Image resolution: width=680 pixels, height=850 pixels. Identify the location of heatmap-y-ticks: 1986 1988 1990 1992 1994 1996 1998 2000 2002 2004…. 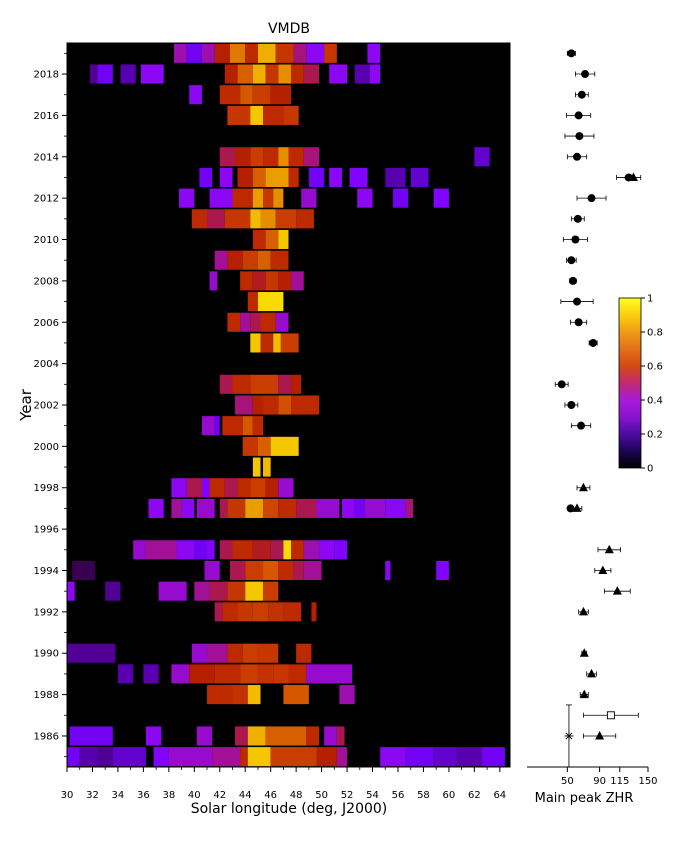
(50, 405).